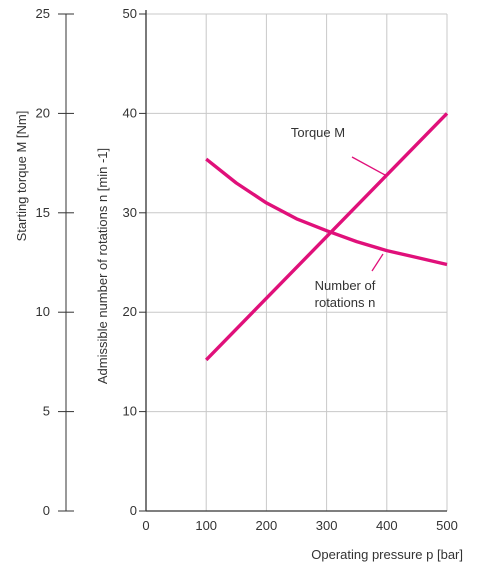 Image resolution: width=477 pixels, height=569 pixels. What do you see at coordinates (130, 13) in the screenshot?
I see `y-right-tick-label: 50` at bounding box center [130, 13].